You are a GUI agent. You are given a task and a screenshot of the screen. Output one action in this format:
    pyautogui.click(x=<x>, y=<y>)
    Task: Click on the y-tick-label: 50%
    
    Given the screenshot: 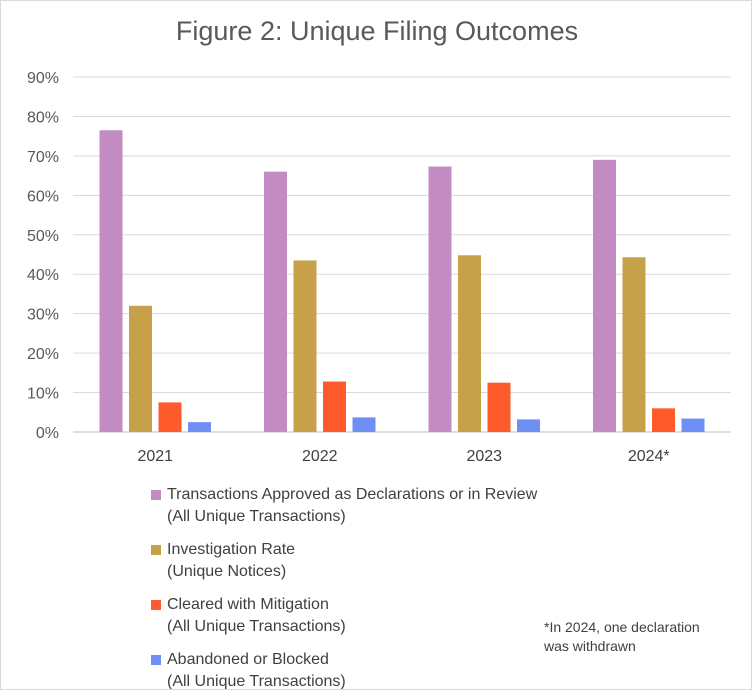 What is the action you would take?
    pyautogui.click(x=43, y=236)
    